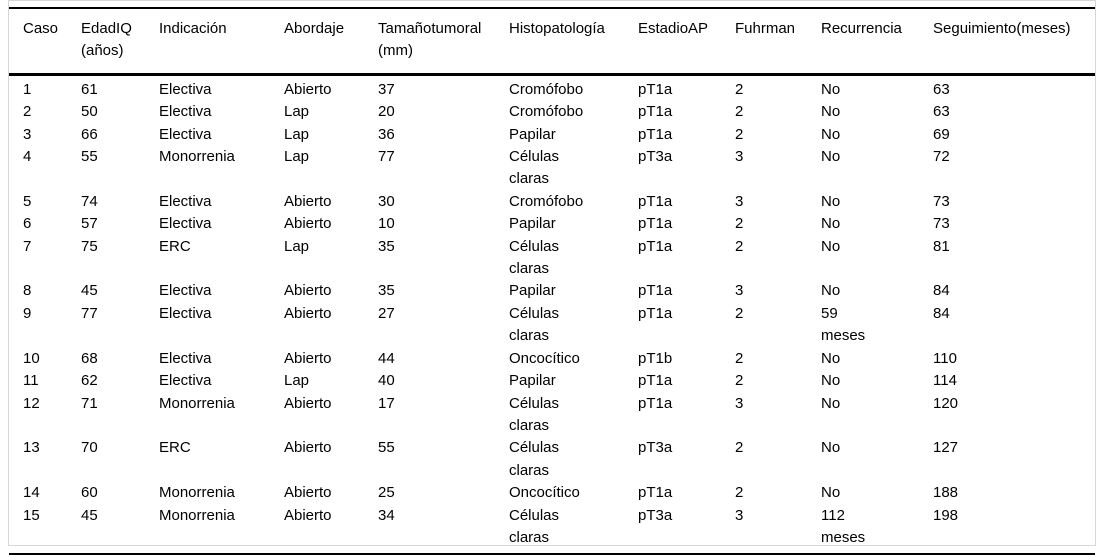 The height and width of the screenshot is (555, 1107). I want to click on table-cell: 72, so click(941, 157).